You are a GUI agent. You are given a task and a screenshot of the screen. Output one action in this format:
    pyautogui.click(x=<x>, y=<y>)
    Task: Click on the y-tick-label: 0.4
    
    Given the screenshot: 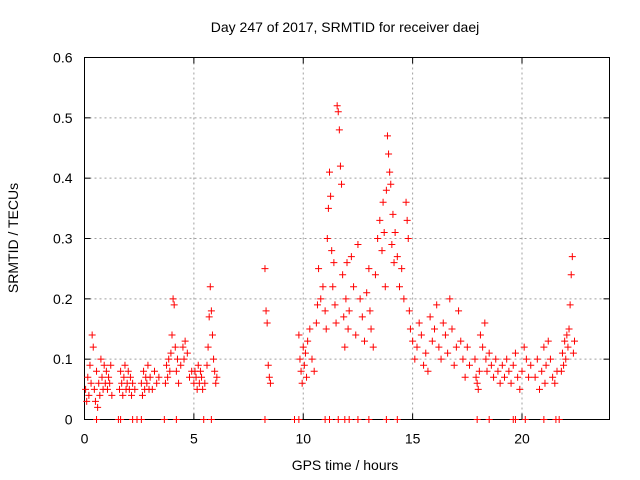 What is the action you would take?
    pyautogui.click(x=63, y=178)
    